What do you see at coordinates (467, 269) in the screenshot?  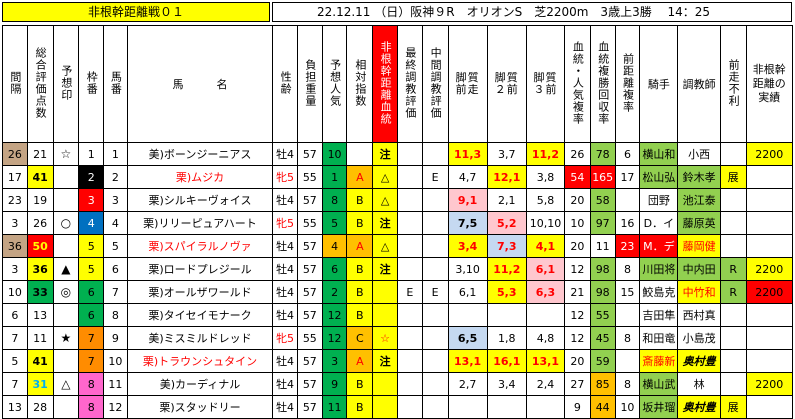 I see `zenso-cell: 3,10` at bounding box center [467, 269].